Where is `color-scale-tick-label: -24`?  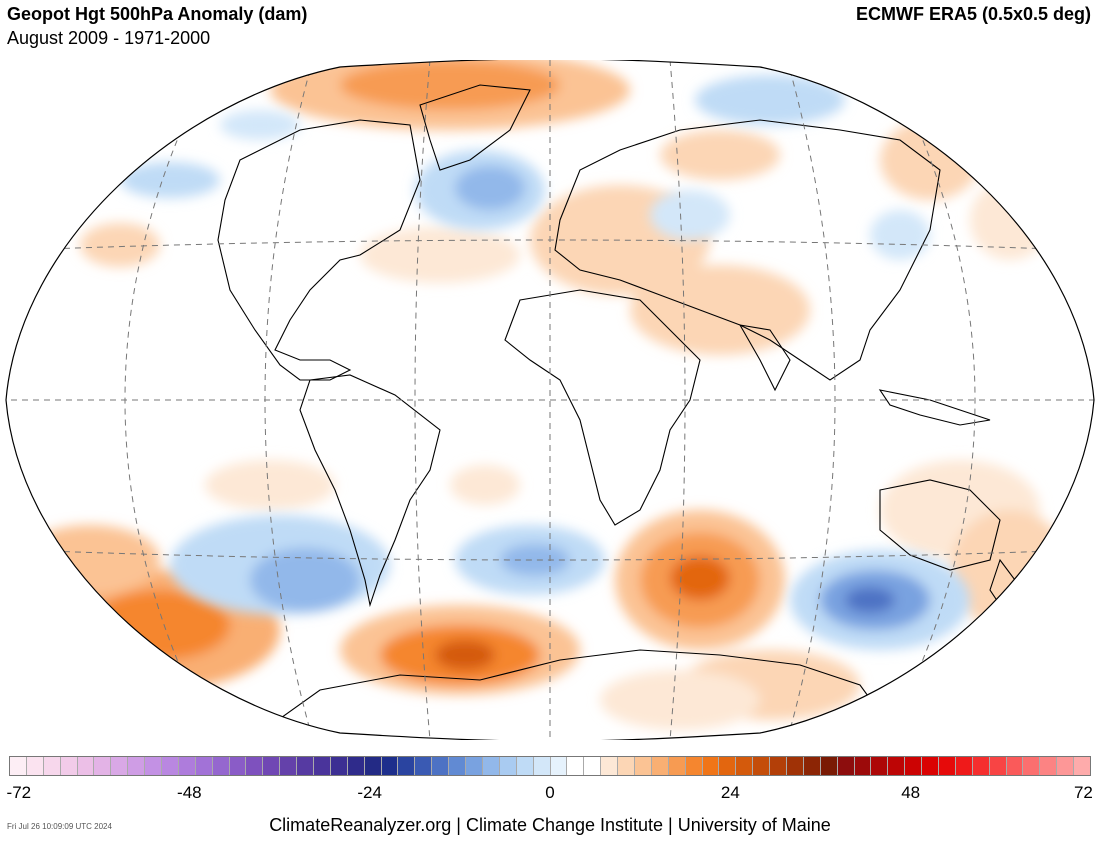
color-scale-tick-label: -24 is located at coordinates (369, 792).